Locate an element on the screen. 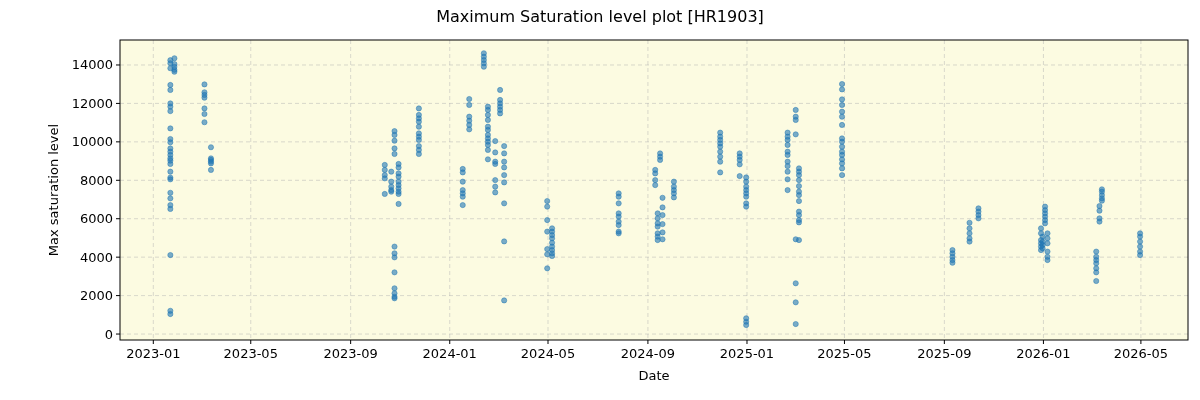 This screenshot has height=400, width=1200. x-tick-label: 2023-09 is located at coordinates (350, 353).